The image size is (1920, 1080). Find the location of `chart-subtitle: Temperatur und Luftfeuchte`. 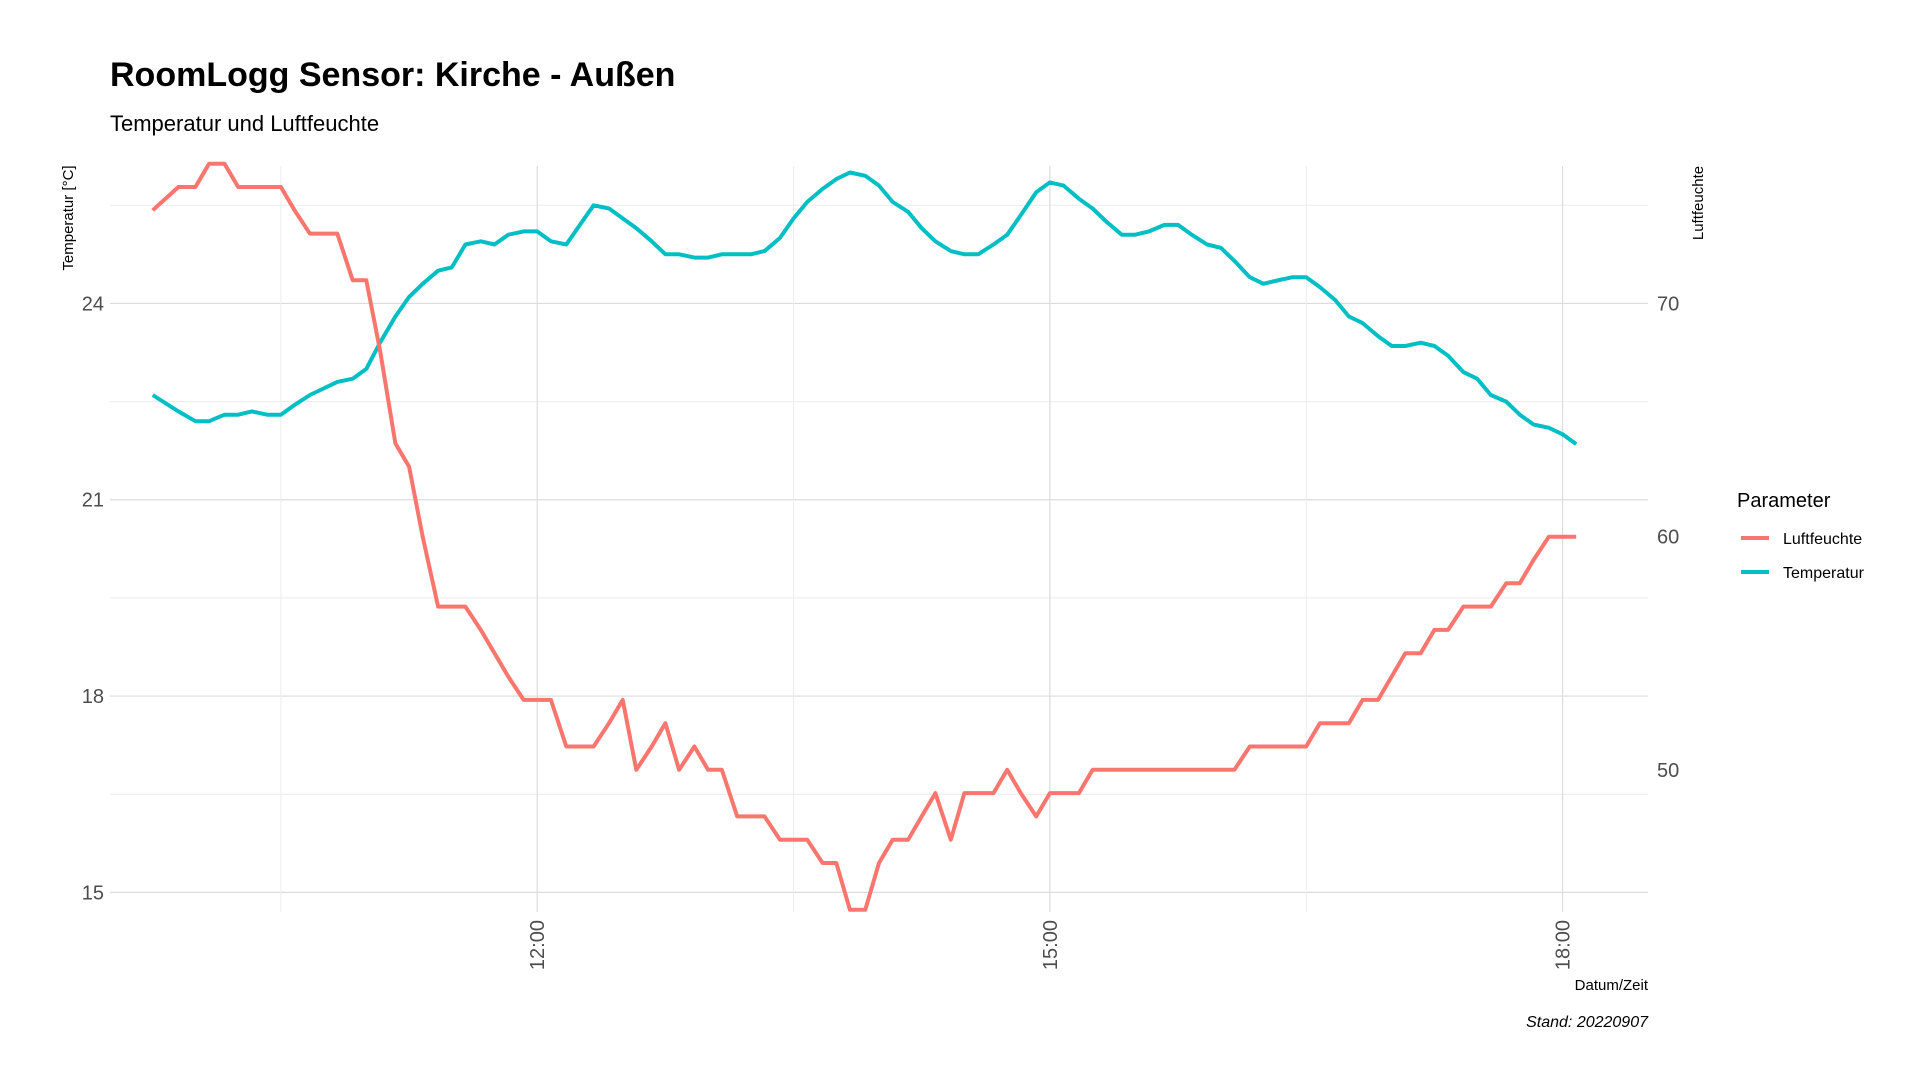

chart-subtitle: Temperatur und Luftfeuchte is located at coordinates (244, 123).